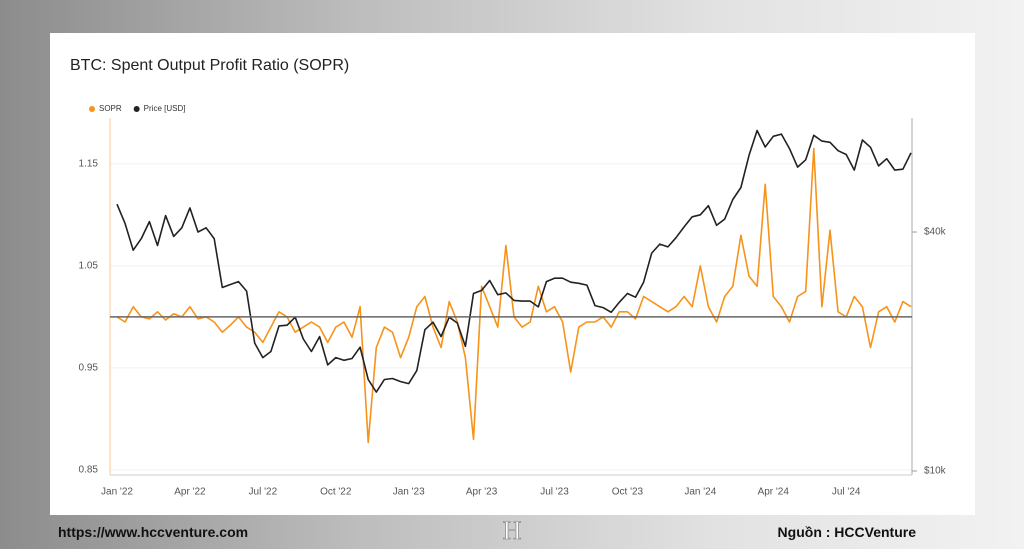  What do you see at coordinates (628, 492) in the screenshot?
I see `x-tick-label: Oct '23` at bounding box center [628, 492].